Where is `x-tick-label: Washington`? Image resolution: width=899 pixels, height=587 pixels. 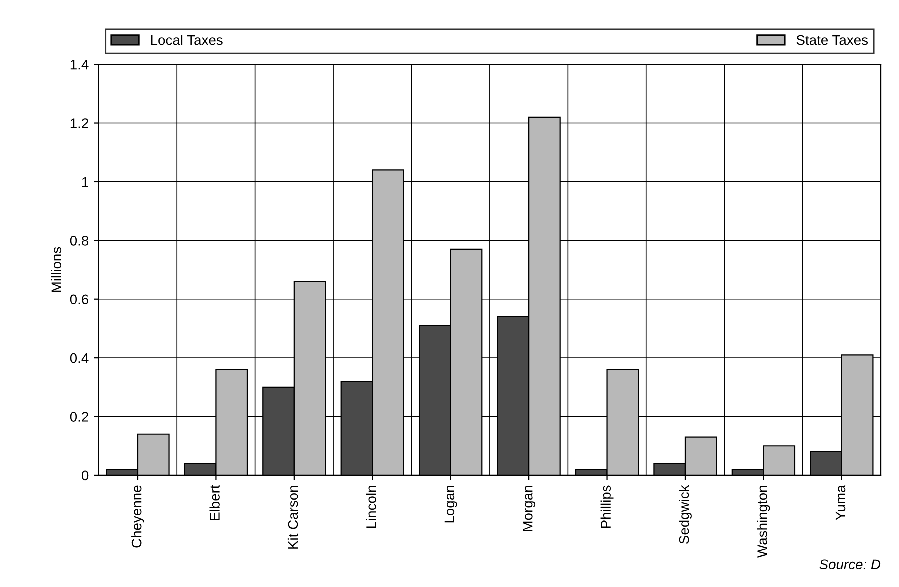
x-tick-label: Washington is located at coordinates (763, 522).